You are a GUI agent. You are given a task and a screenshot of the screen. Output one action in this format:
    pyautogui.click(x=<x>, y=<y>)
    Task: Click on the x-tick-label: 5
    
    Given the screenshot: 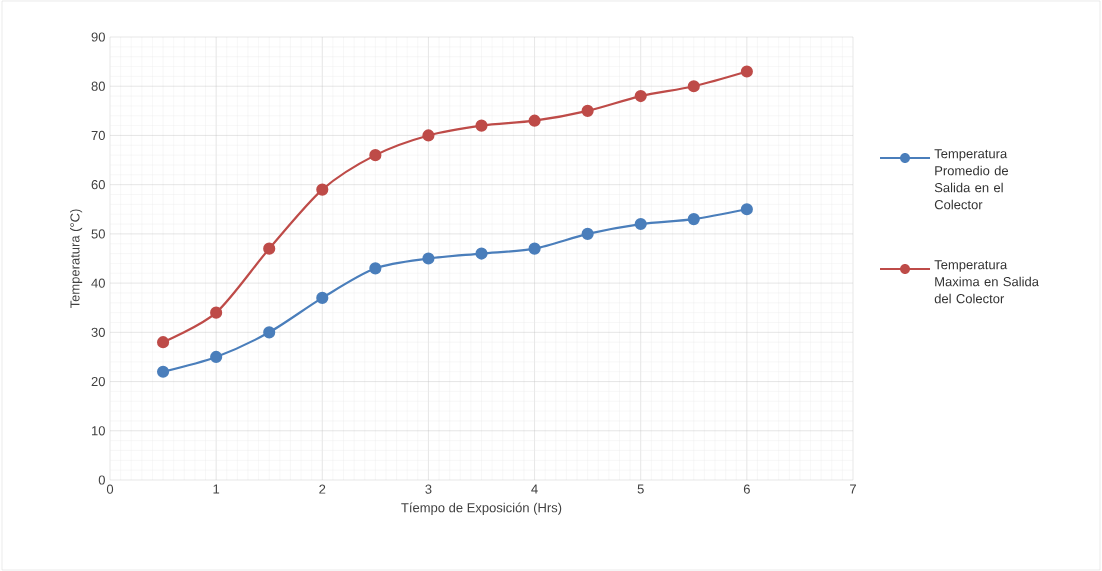 What is the action you would take?
    pyautogui.click(x=640, y=489)
    